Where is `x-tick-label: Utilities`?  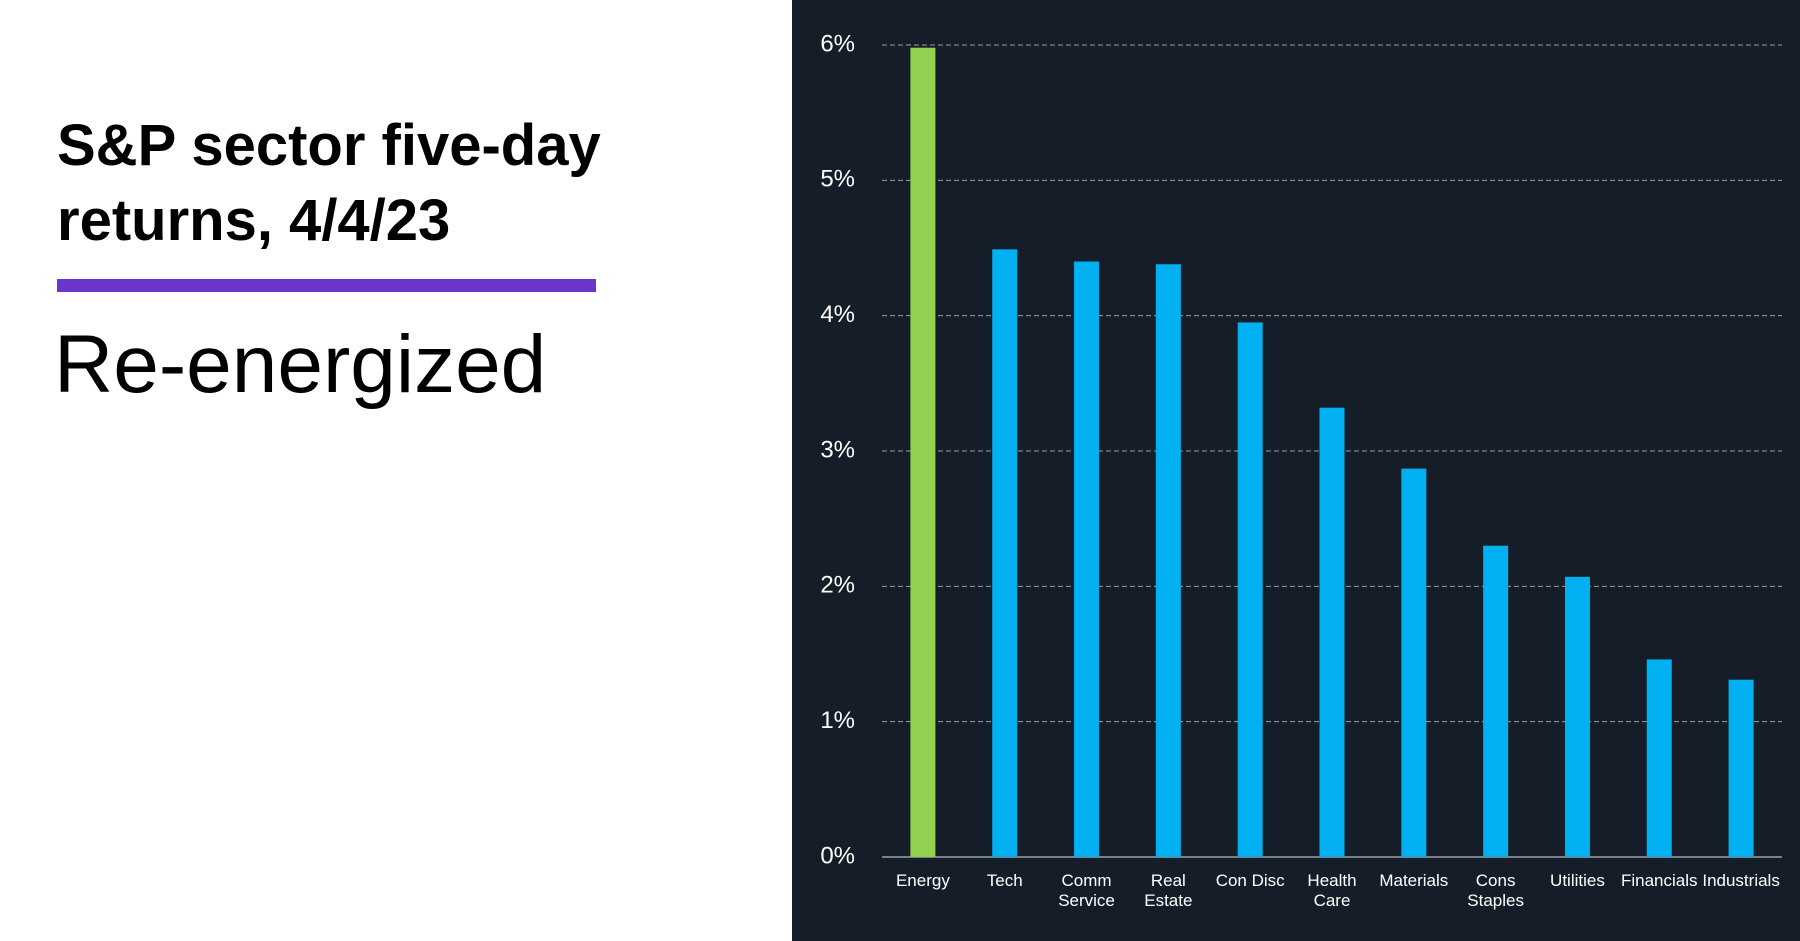 x-tick-label: Utilities is located at coordinates (1577, 880).